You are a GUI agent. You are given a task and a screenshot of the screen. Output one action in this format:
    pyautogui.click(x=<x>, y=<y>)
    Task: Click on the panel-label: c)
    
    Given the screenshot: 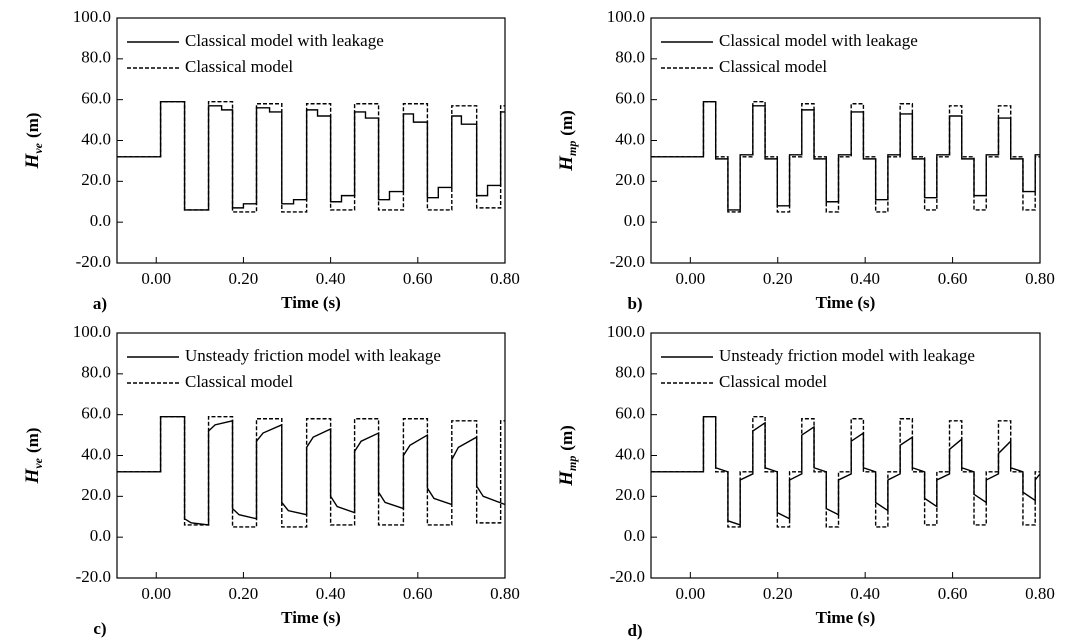 What is the action you would take?
    pyautogui.click(x=99, y=628)
    